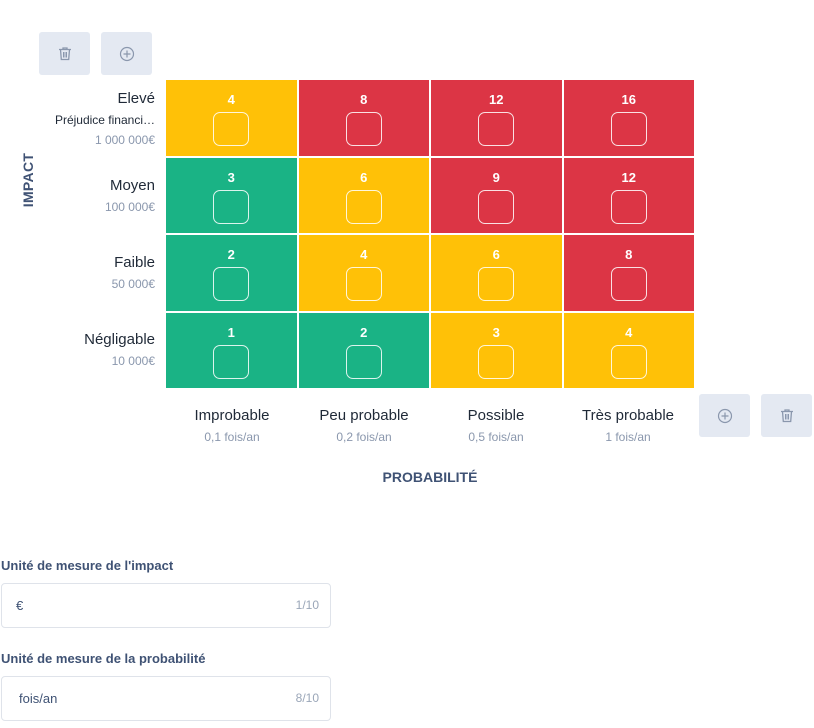 The image size is (814, 728). Describe the element at coordinates (496, 177) in the screenshot. I see `cell-score: 9` at that location.